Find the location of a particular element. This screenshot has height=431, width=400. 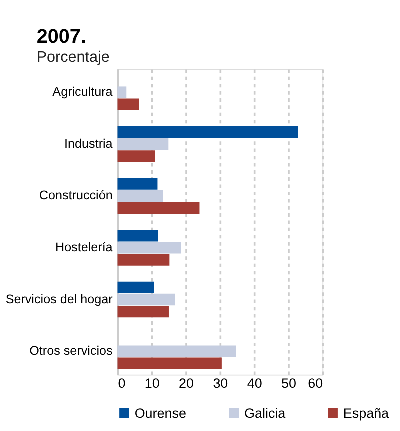

x-tick-label: 50 is located at coordinates (288, 383).